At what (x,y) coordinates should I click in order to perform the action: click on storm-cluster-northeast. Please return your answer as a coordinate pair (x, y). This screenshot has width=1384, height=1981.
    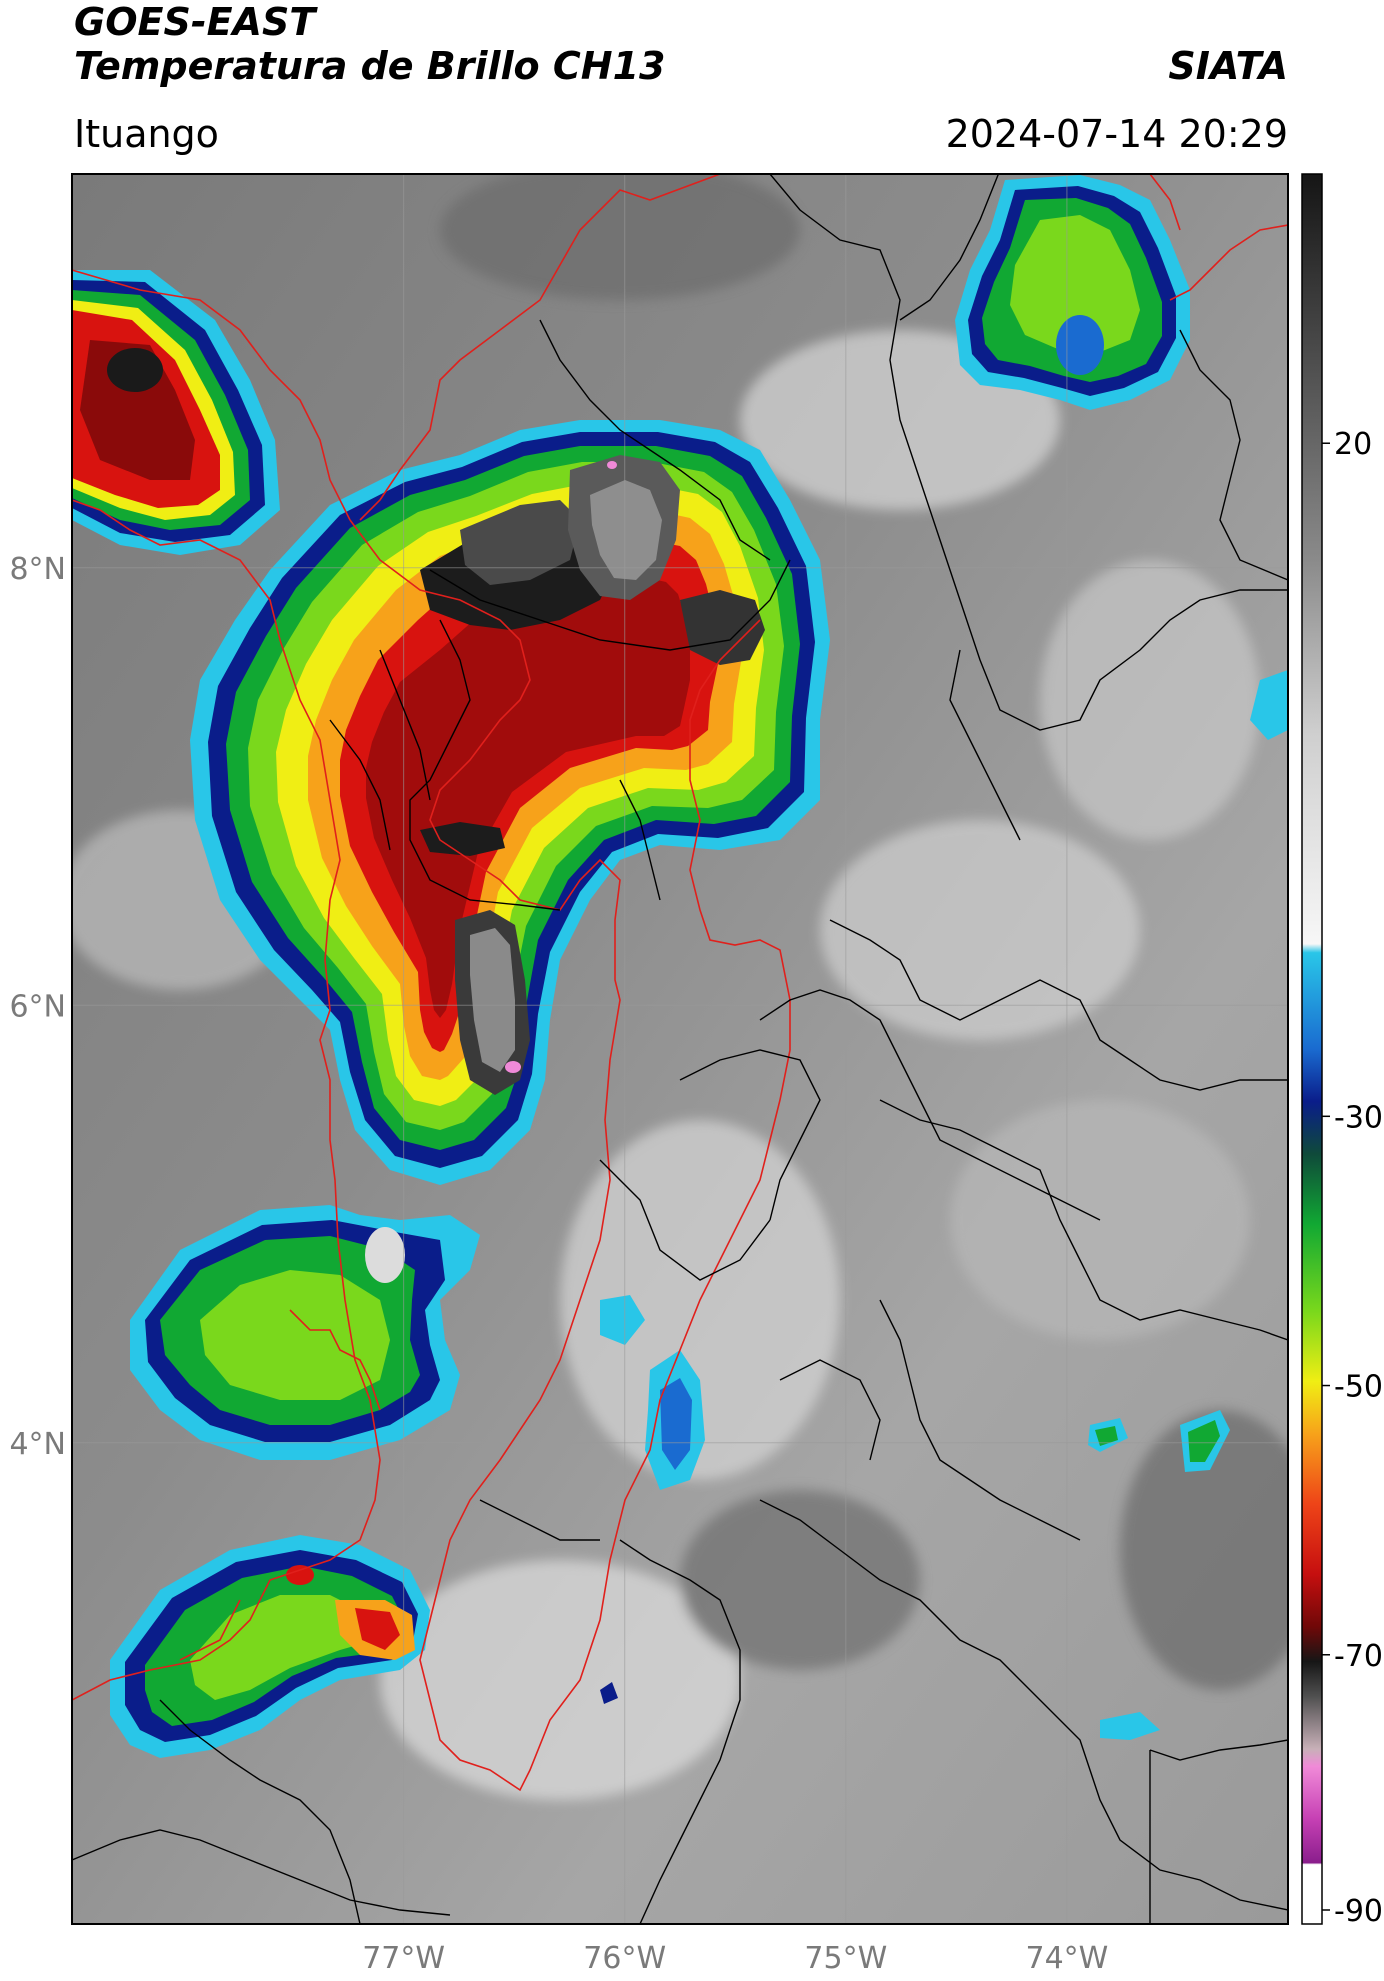
    Looking at the image, I should click on (1072, 292).